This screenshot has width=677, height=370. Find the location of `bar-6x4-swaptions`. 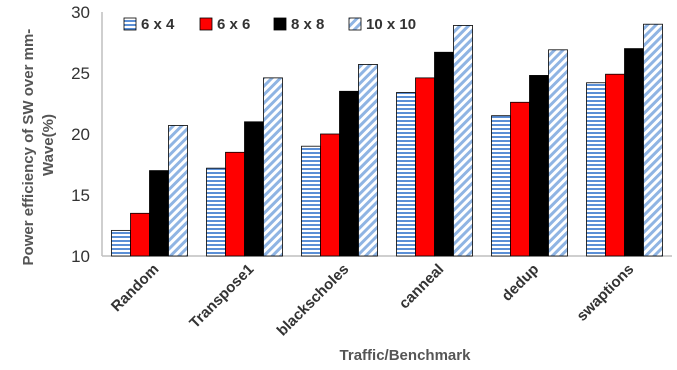

bar-6x4-swaptions is located at coordinates (596, 169).